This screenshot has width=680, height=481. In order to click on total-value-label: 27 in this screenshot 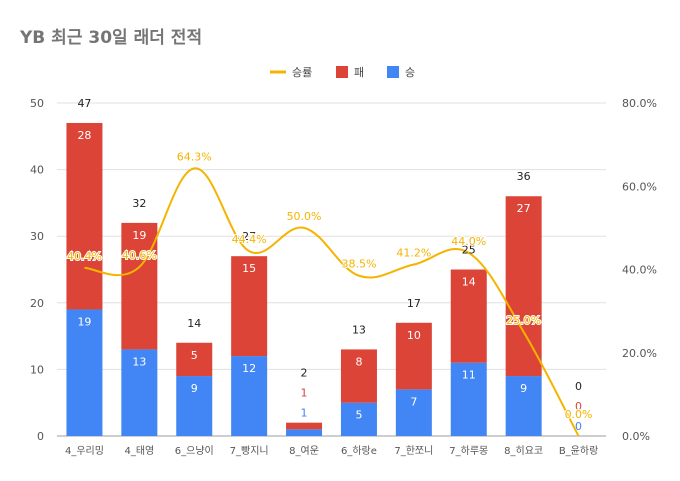, I will do `click(249, 236)`.